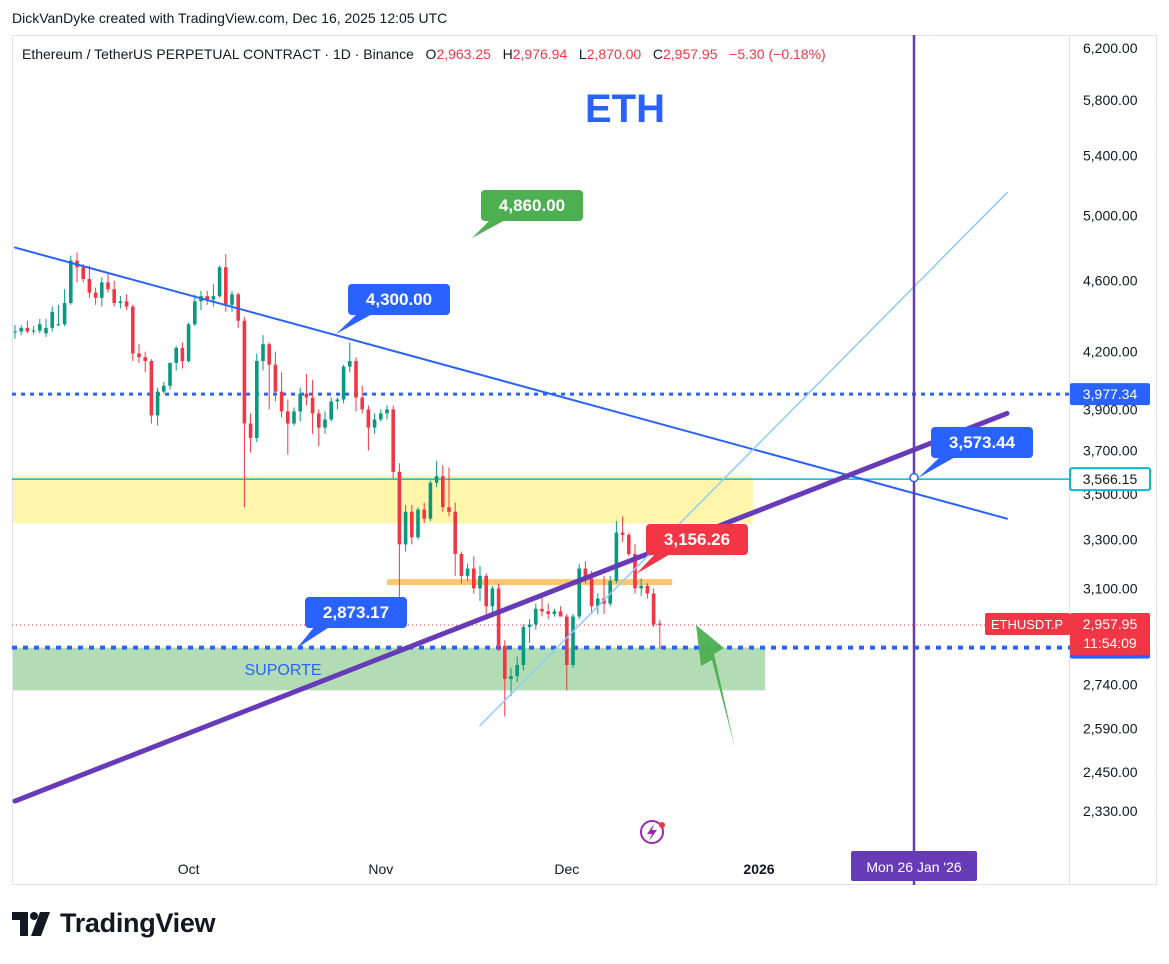 This screenshot has height=964, width=1169. What do you see at coordinates (399, 299) in the screenshot?
I see `callout-4300-text: 4,300.00` at bounding box center [399, 299].